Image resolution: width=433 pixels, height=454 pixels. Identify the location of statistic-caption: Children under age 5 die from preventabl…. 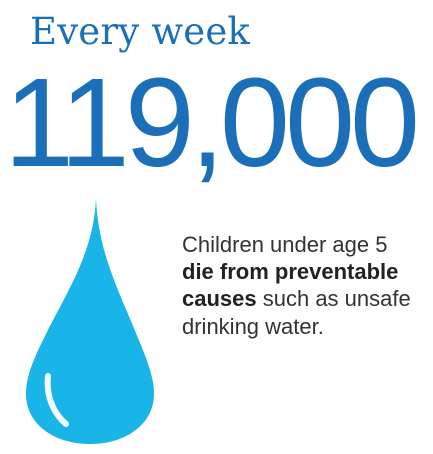
(302, 285).